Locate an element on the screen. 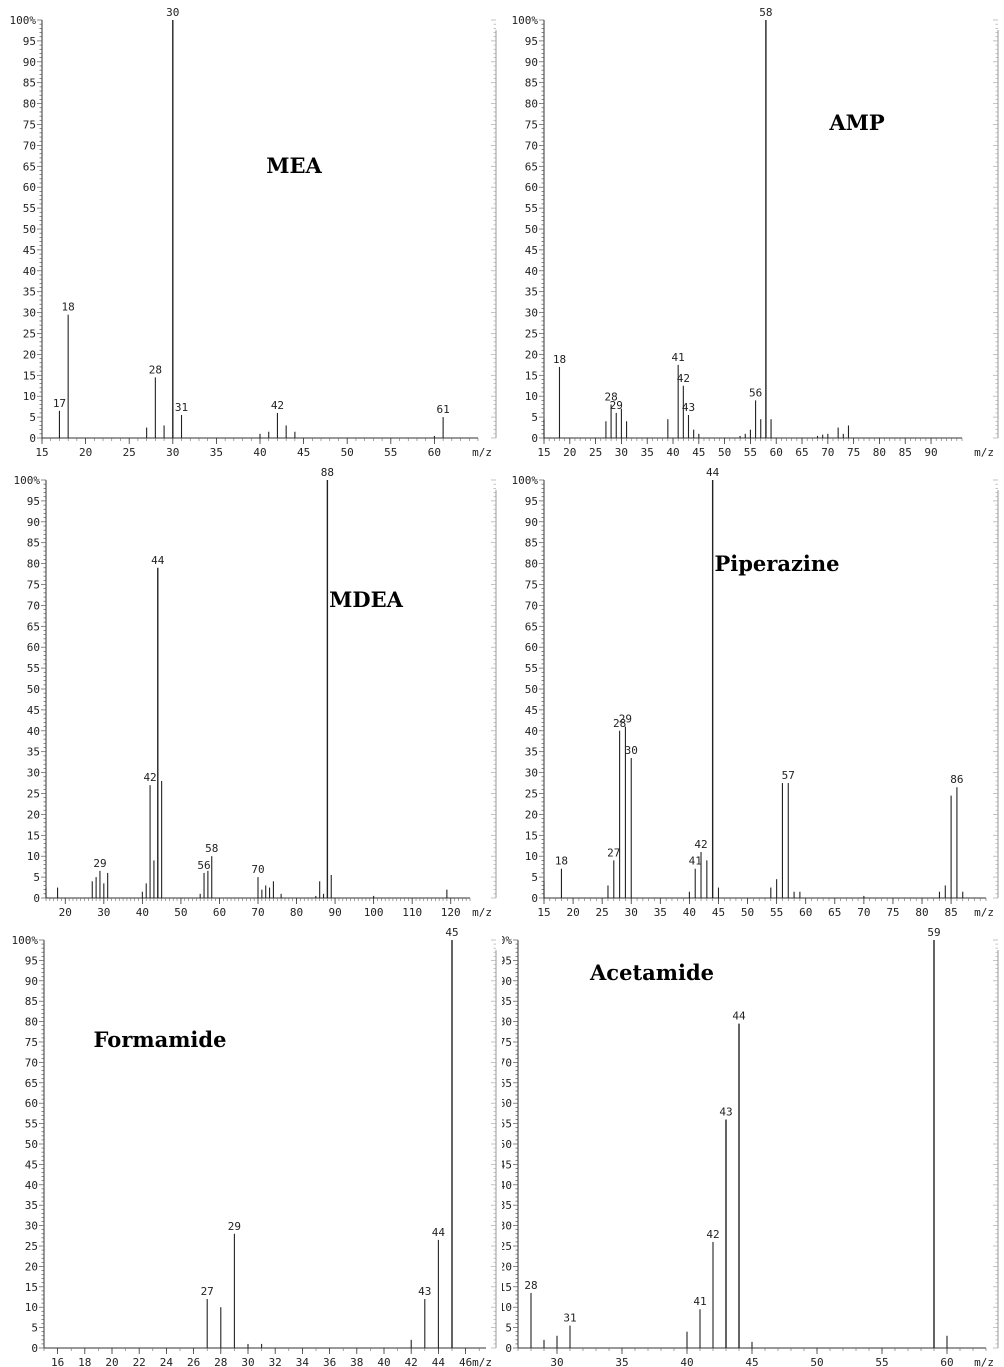  peak-label: 29 is located at coordinates (234, 1226).